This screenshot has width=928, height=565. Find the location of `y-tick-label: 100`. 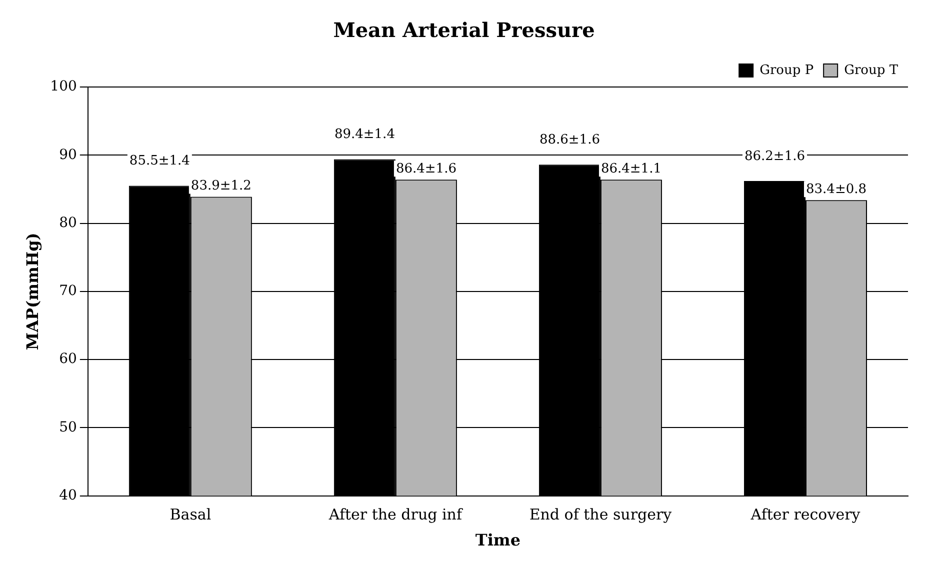

y-tick-label: 100 is located at coordinates (63, 86).